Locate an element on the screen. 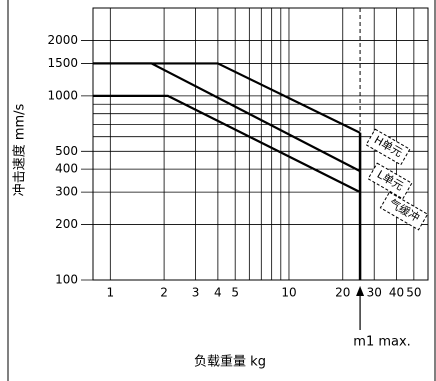 This screenshot has height=381, width=436. x-tick-label: 1 is located at coordinates (110, 293).